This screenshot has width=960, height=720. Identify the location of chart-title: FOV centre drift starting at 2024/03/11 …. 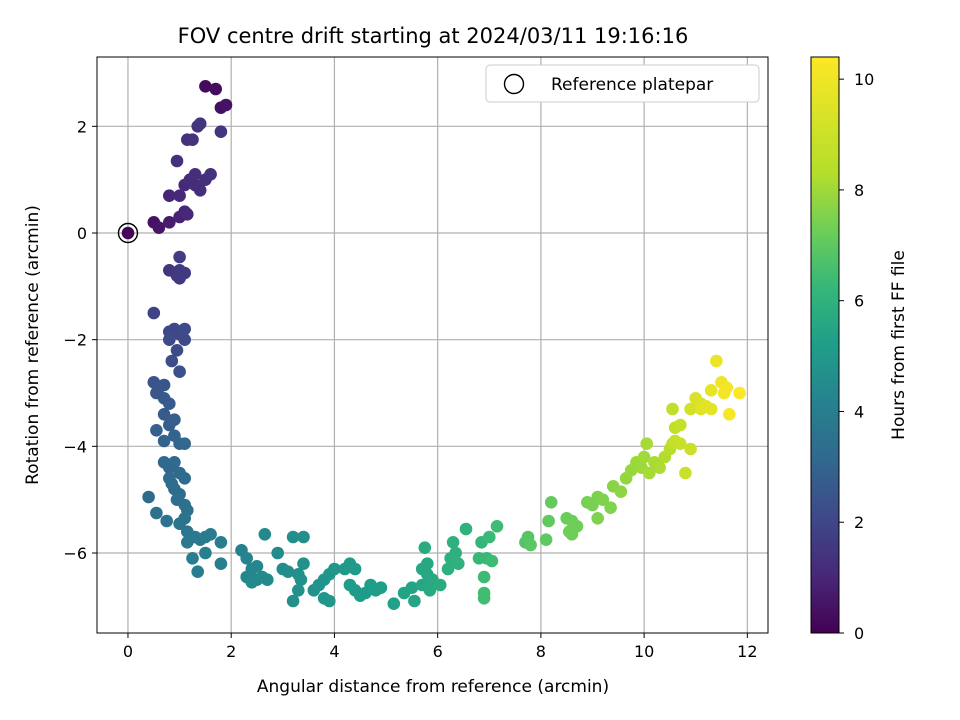
(433, 36).